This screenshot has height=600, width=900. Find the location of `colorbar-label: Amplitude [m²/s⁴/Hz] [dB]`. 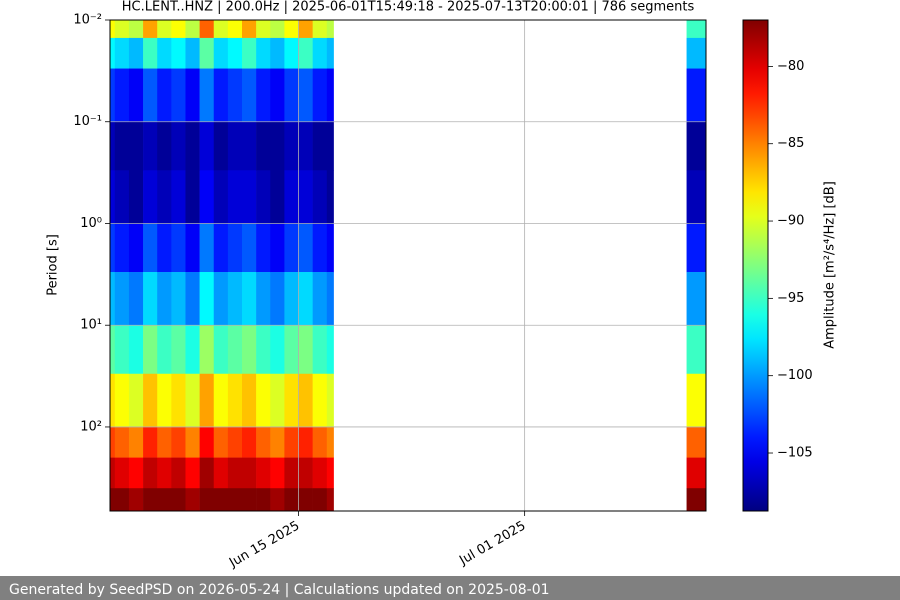

colorbar-label: Amplitude [m²/s⁴/Hz] [dB] is located at coordinates (830, 265).